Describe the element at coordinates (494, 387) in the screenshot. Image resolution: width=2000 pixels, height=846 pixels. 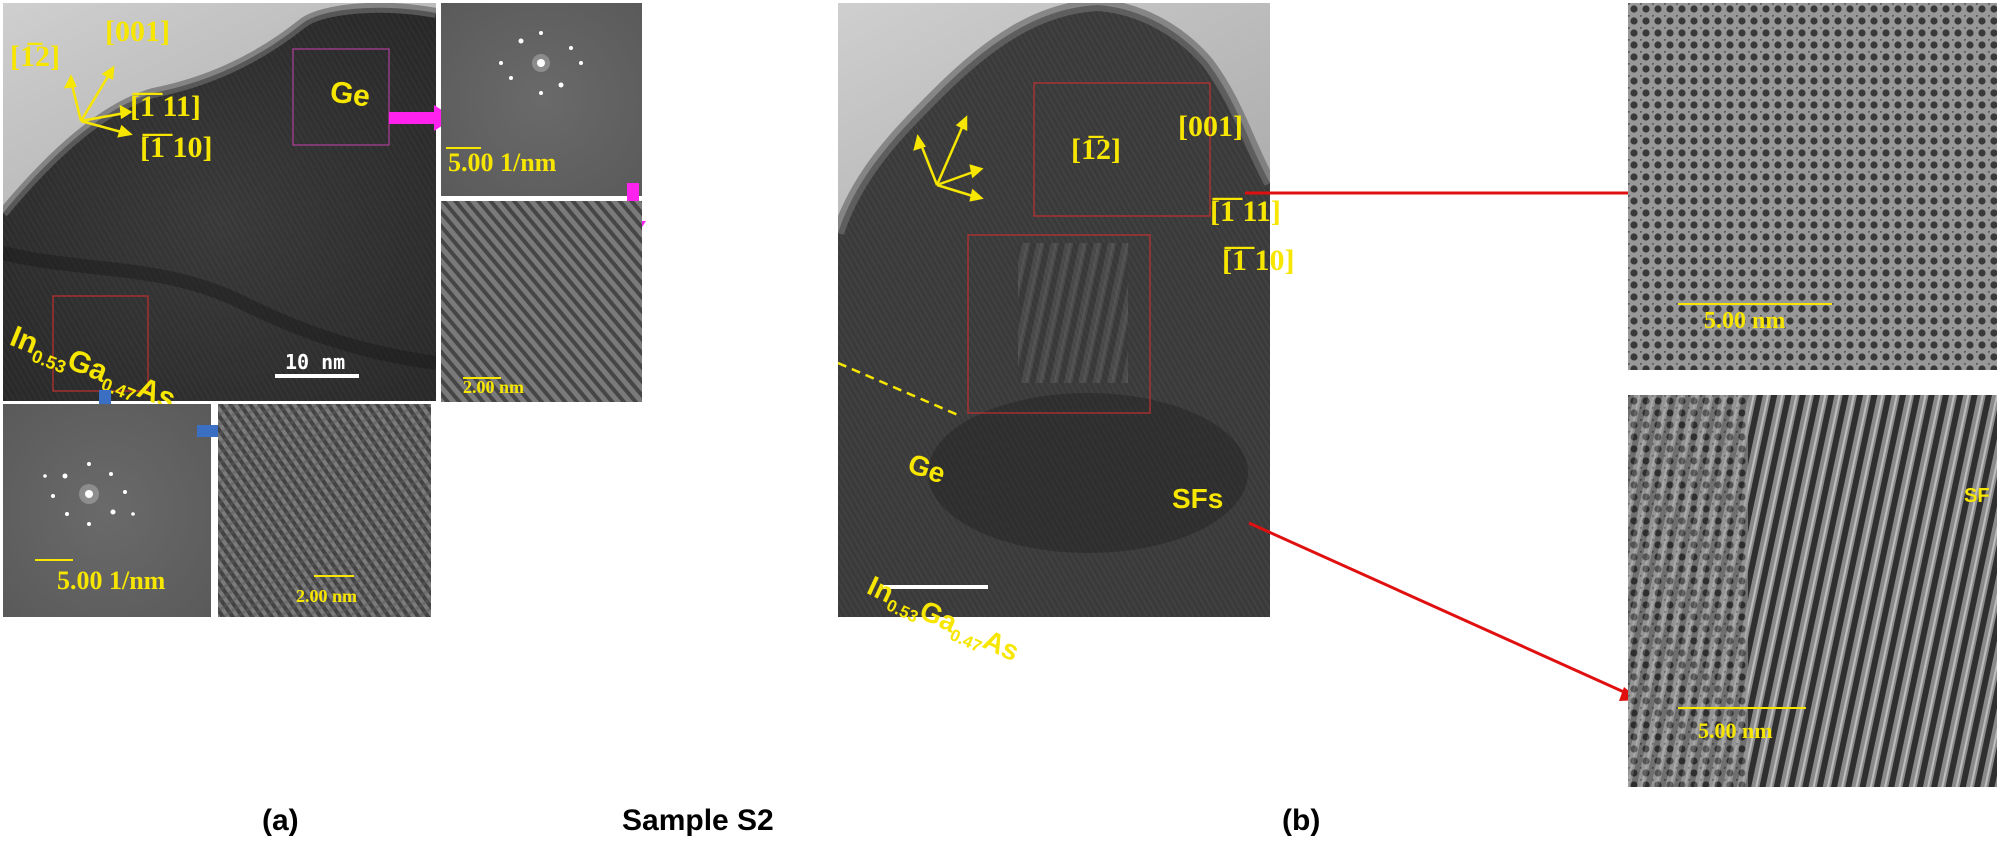
I see `ifft-top-scale-label: 2.00 nm` at that location.